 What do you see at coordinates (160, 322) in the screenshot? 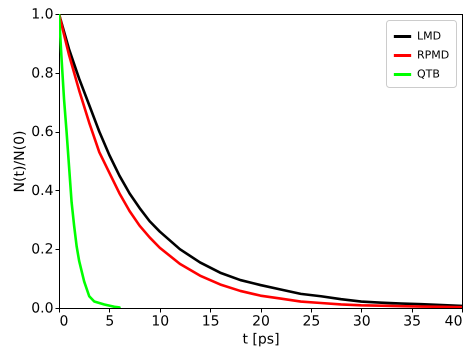
I see `x-tick-label: 10` at bounding box center [160, 322].